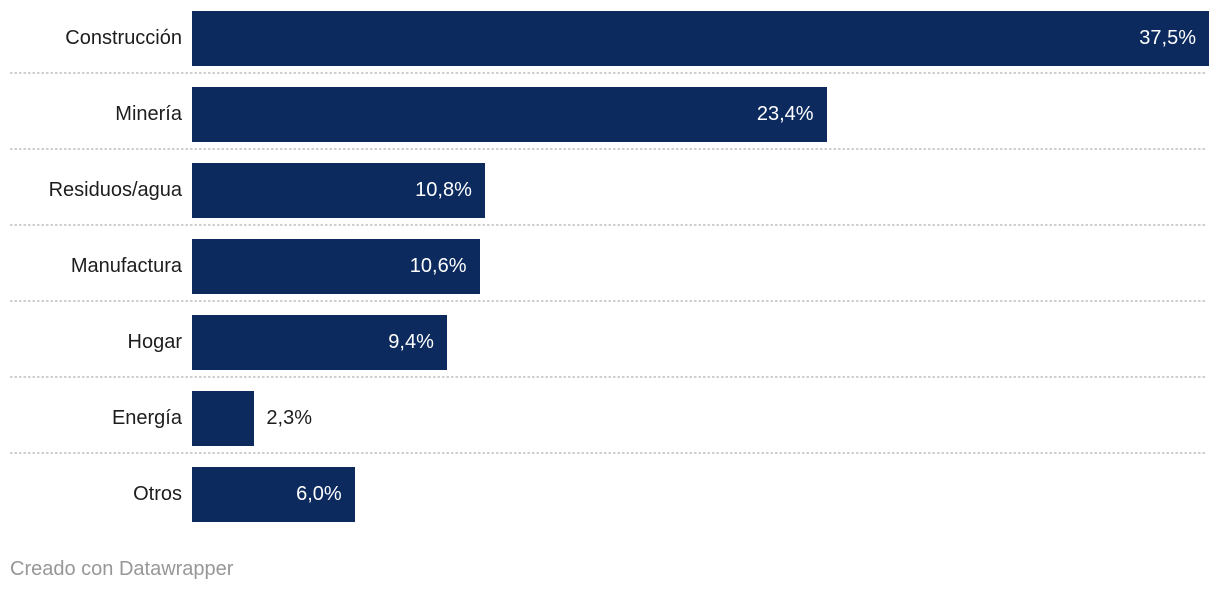  Describe the element at coordinates (700, 342) in the screenshot. I see `bar-area: 9,4%` at that location.